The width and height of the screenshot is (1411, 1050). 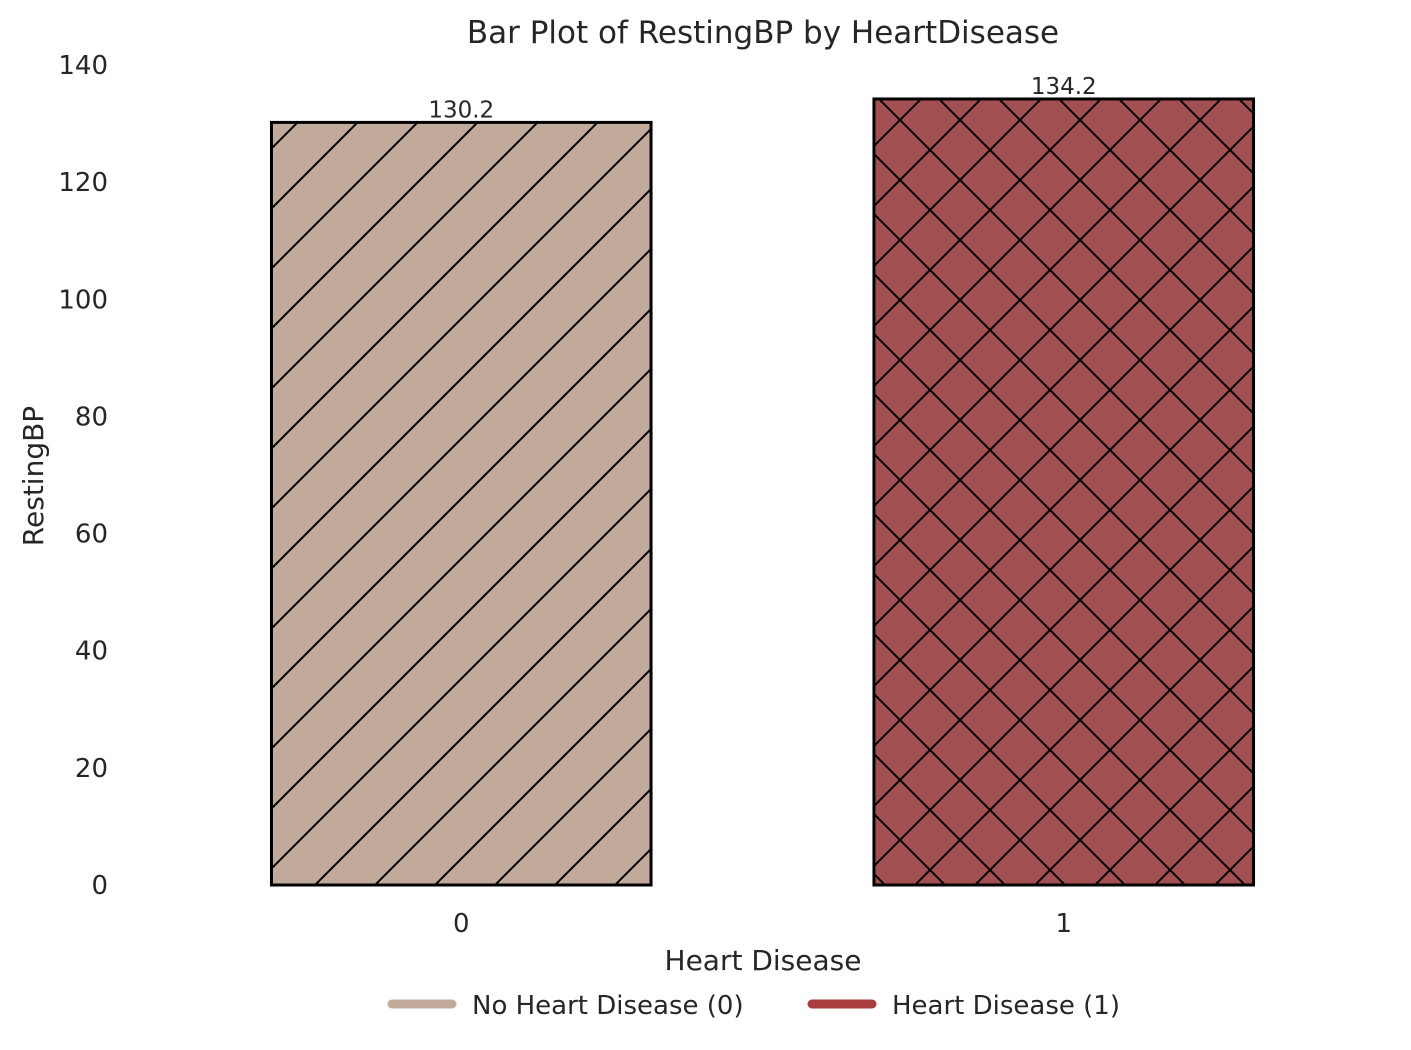 What do you see at coordinates (83, 300) in the screenshot?
I see `y-tick-label: 100` at bounding box center [83, 300].